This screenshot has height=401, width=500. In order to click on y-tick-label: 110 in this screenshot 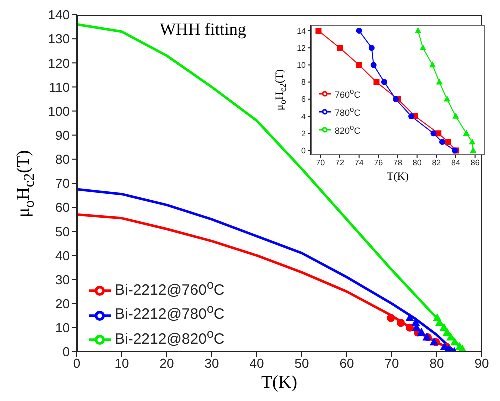, I will do `click(59, 87)`.